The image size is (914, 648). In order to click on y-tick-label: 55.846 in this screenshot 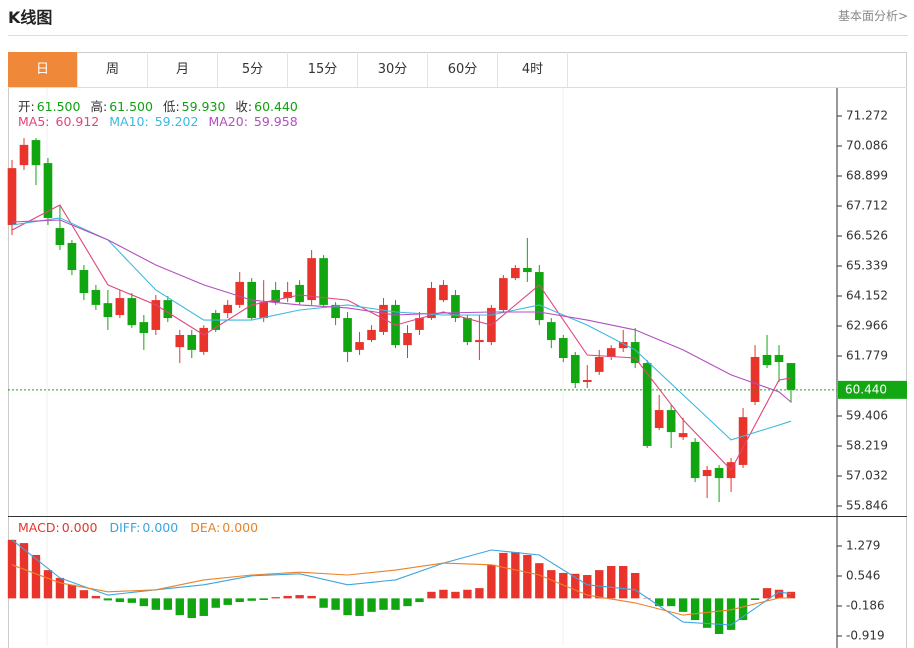, I will do `click(867, 505)`.